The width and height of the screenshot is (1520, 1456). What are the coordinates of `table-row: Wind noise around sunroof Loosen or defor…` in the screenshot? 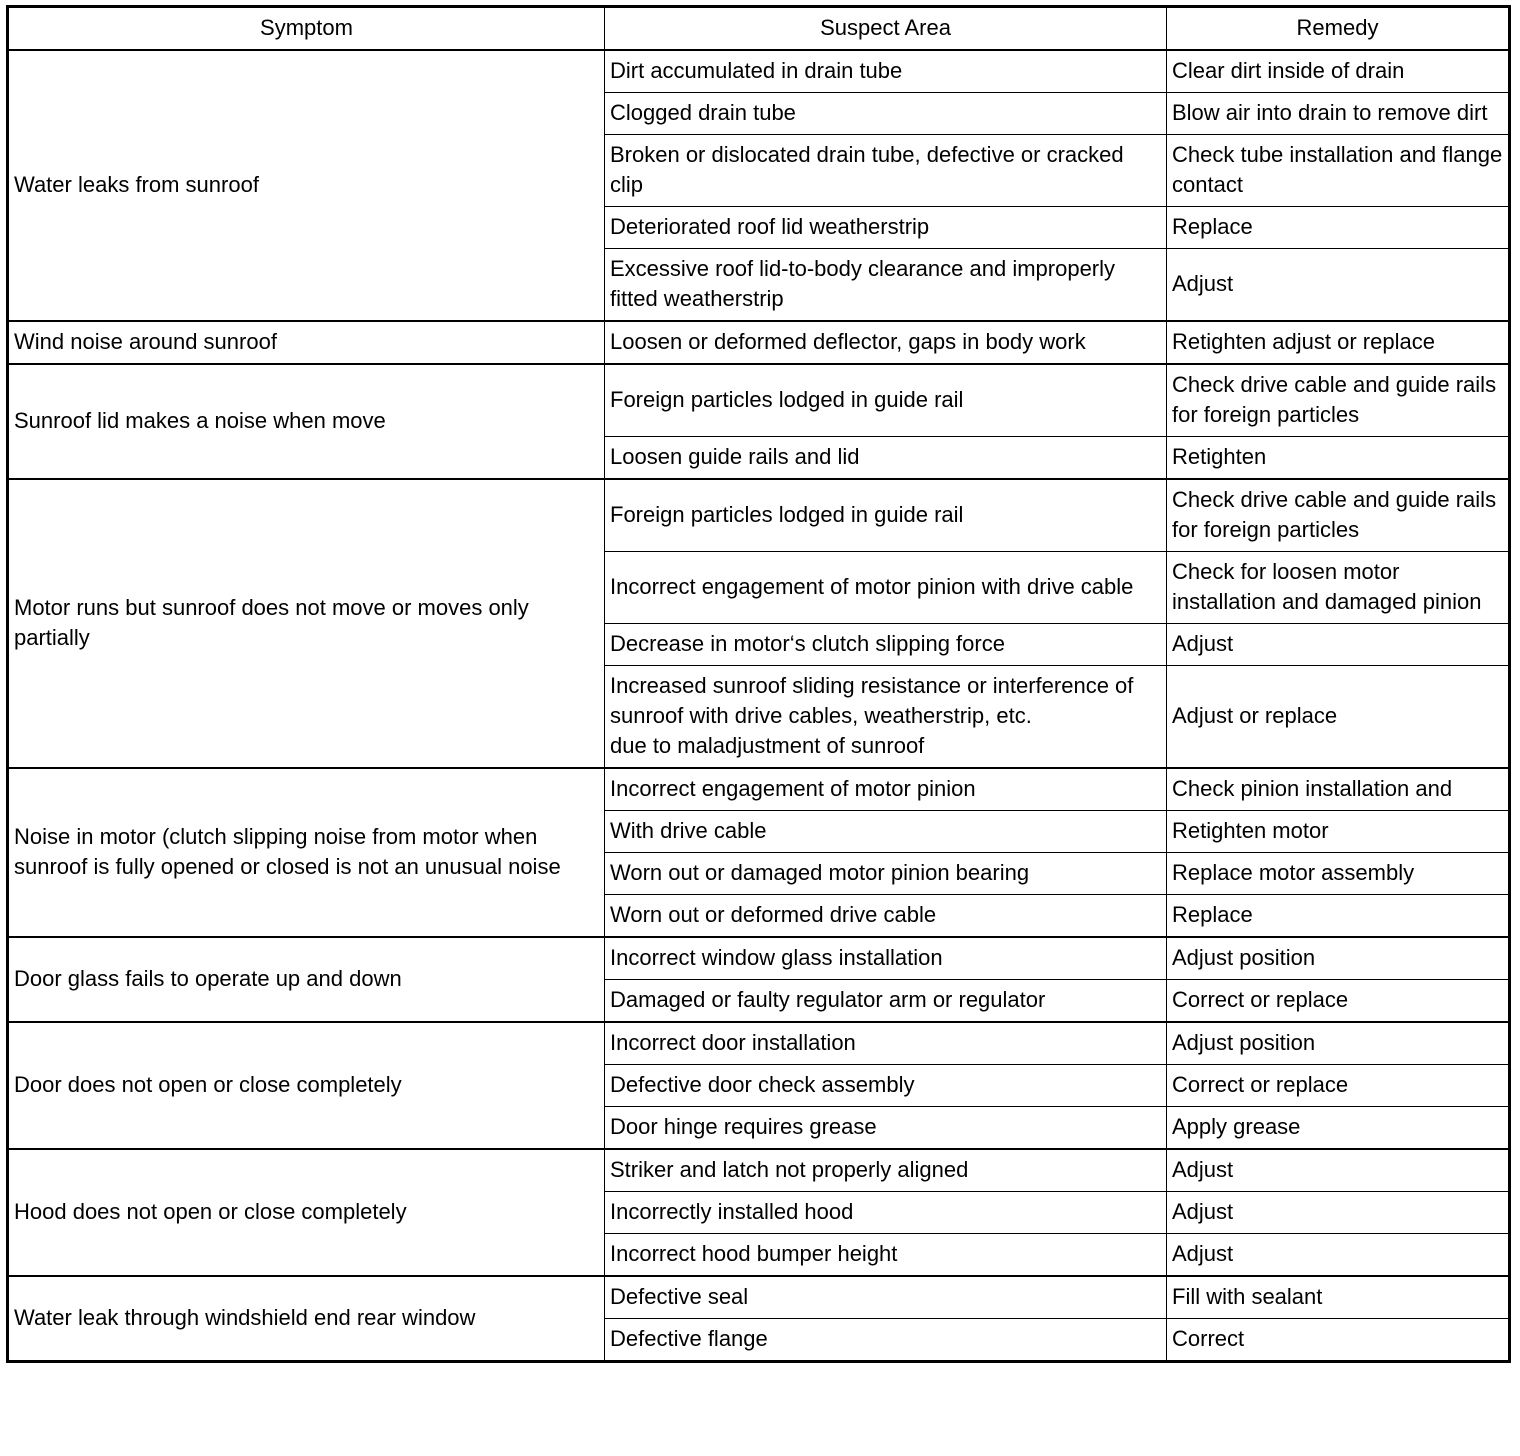 It's located at (758, 342).